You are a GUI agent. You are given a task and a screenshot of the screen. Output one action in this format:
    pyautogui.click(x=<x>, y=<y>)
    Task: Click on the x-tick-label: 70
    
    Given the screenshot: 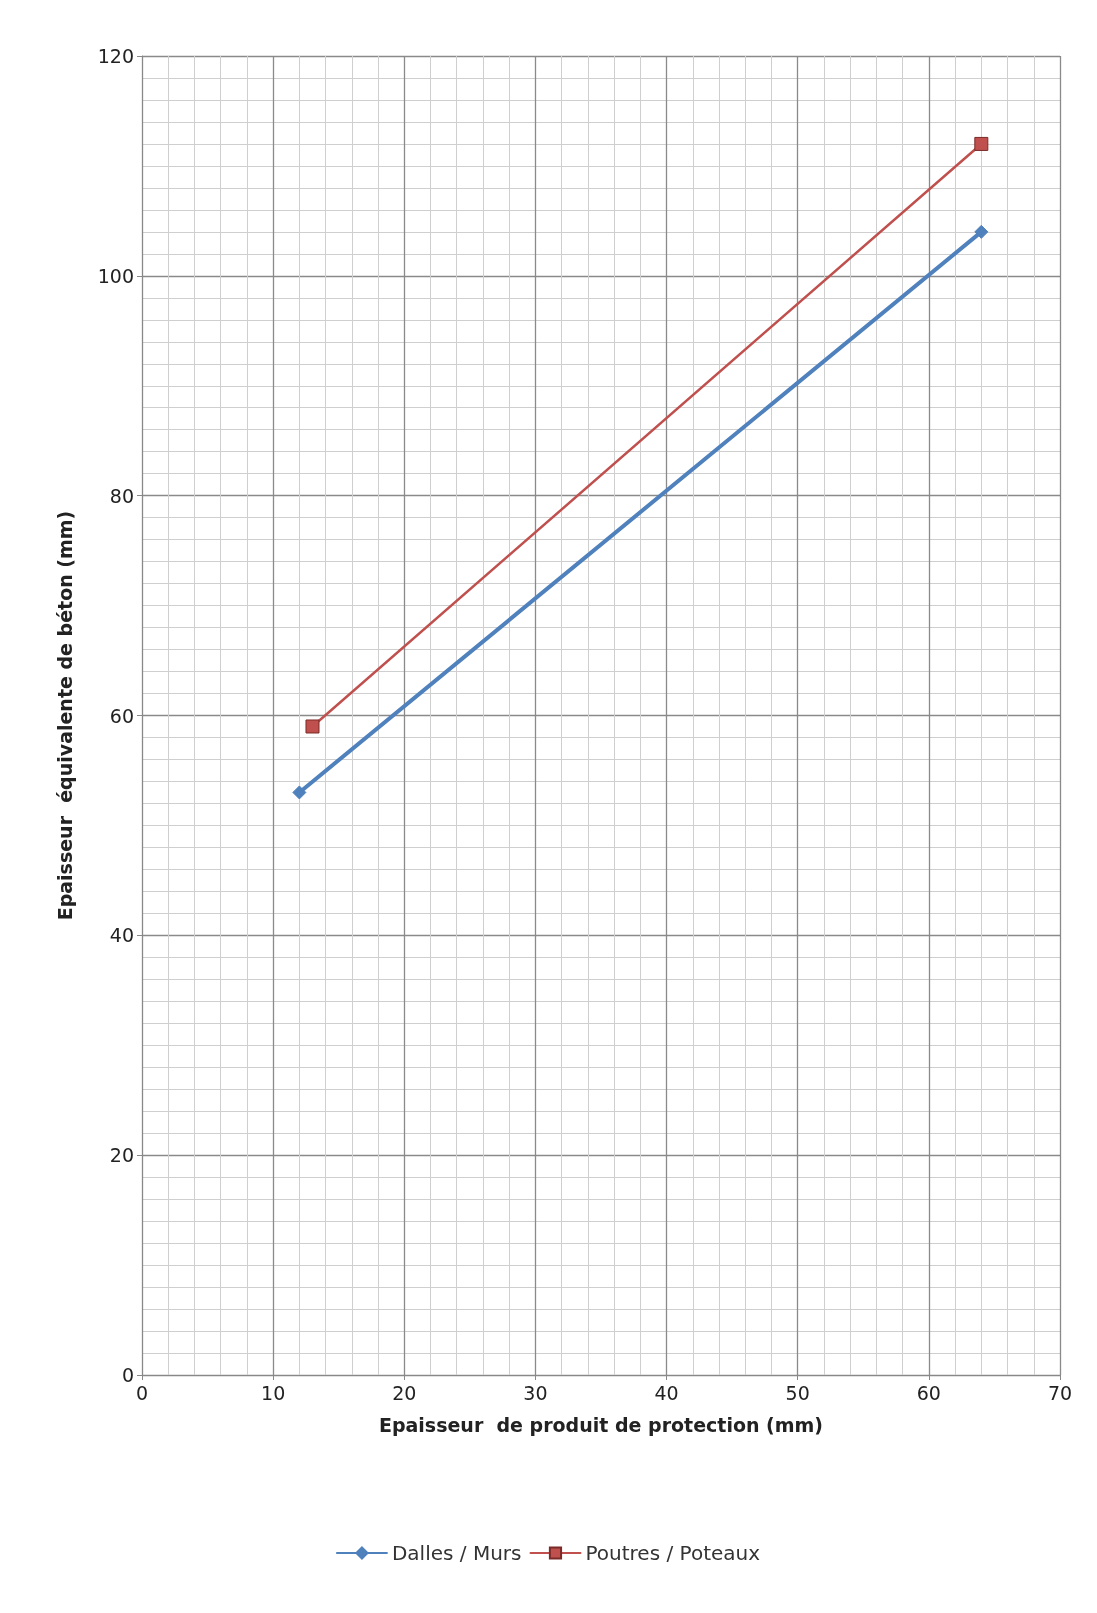 What is the action you would take?
    pyautogui.click(x=1060, y=1392)
    